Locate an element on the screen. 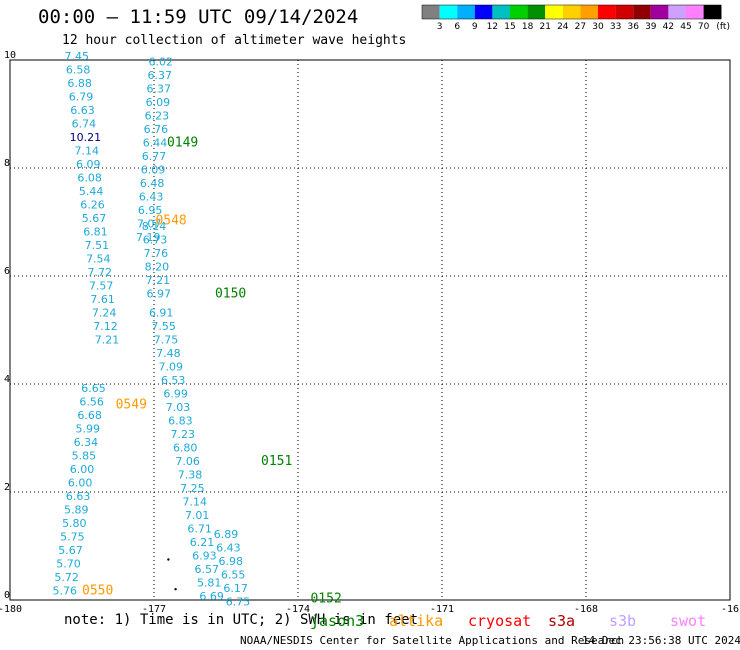  y-tick-label: 10 is located at coordinates (10, 55).